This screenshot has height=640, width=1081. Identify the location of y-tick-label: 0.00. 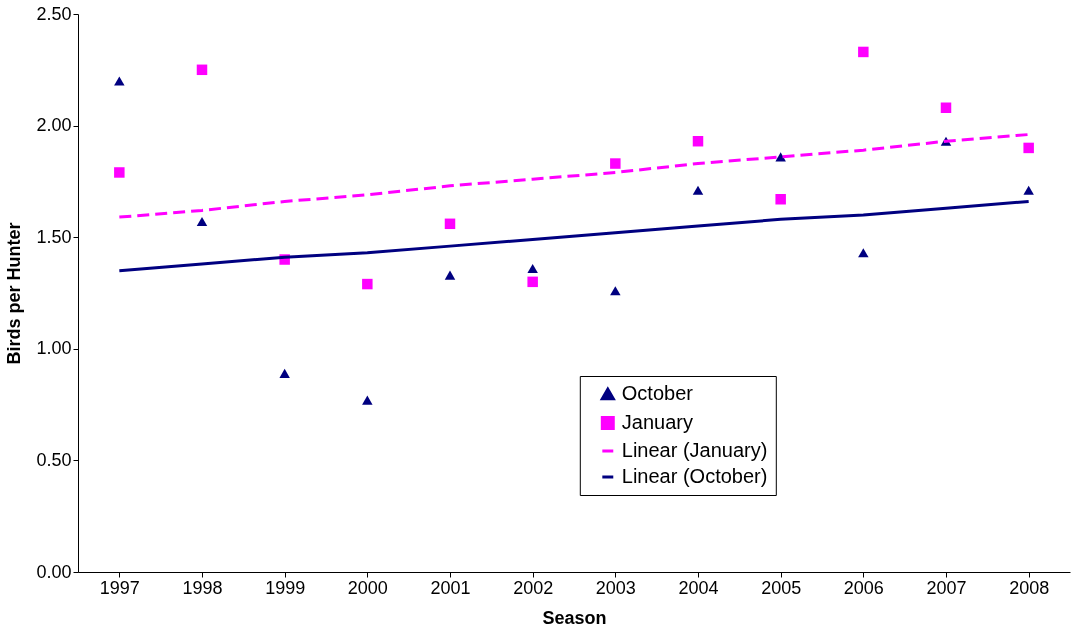
(54, 571).